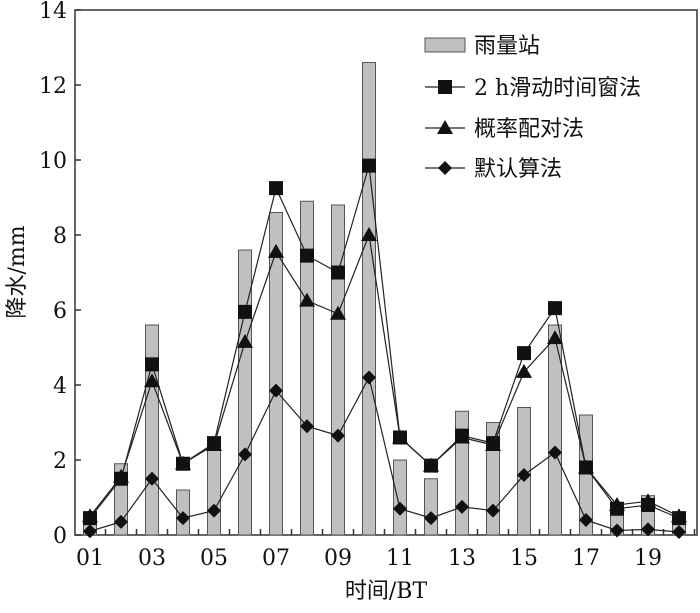 The image size is (700, 613). What do you see at coordinates (152, 558) in the screenshot?
I see `x-tick-label: 03` at bounding box center [152, 558].